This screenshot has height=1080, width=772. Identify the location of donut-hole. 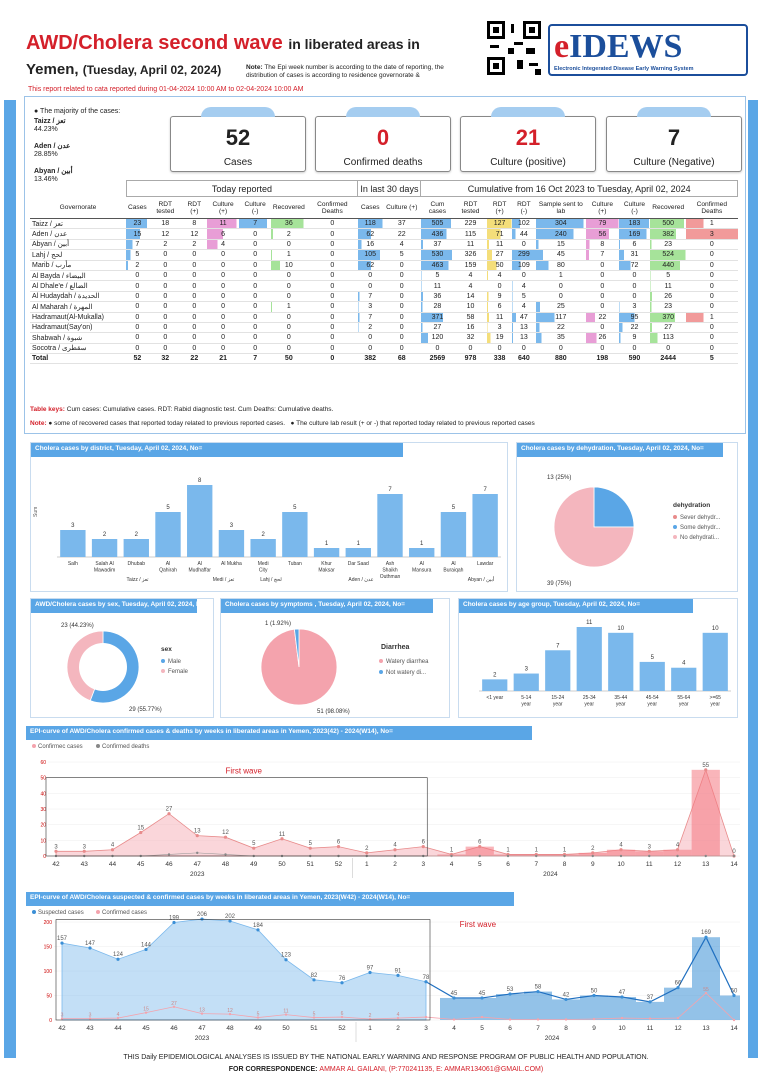
(103, 667).